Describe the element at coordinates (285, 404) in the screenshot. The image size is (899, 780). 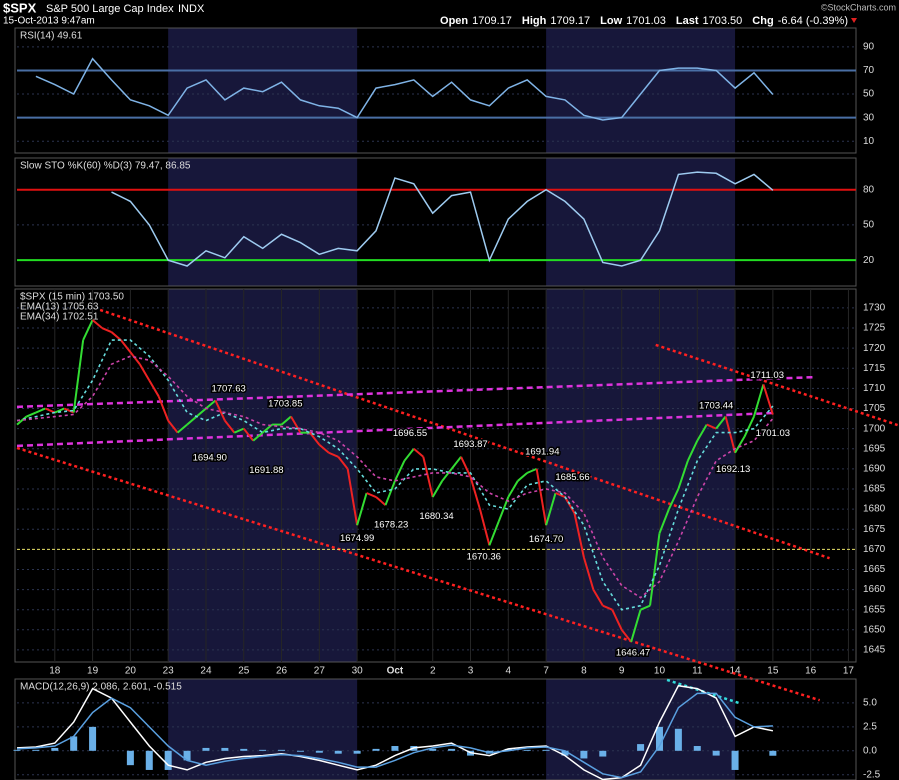
I see `price-annotation: 1703.85` at that location.